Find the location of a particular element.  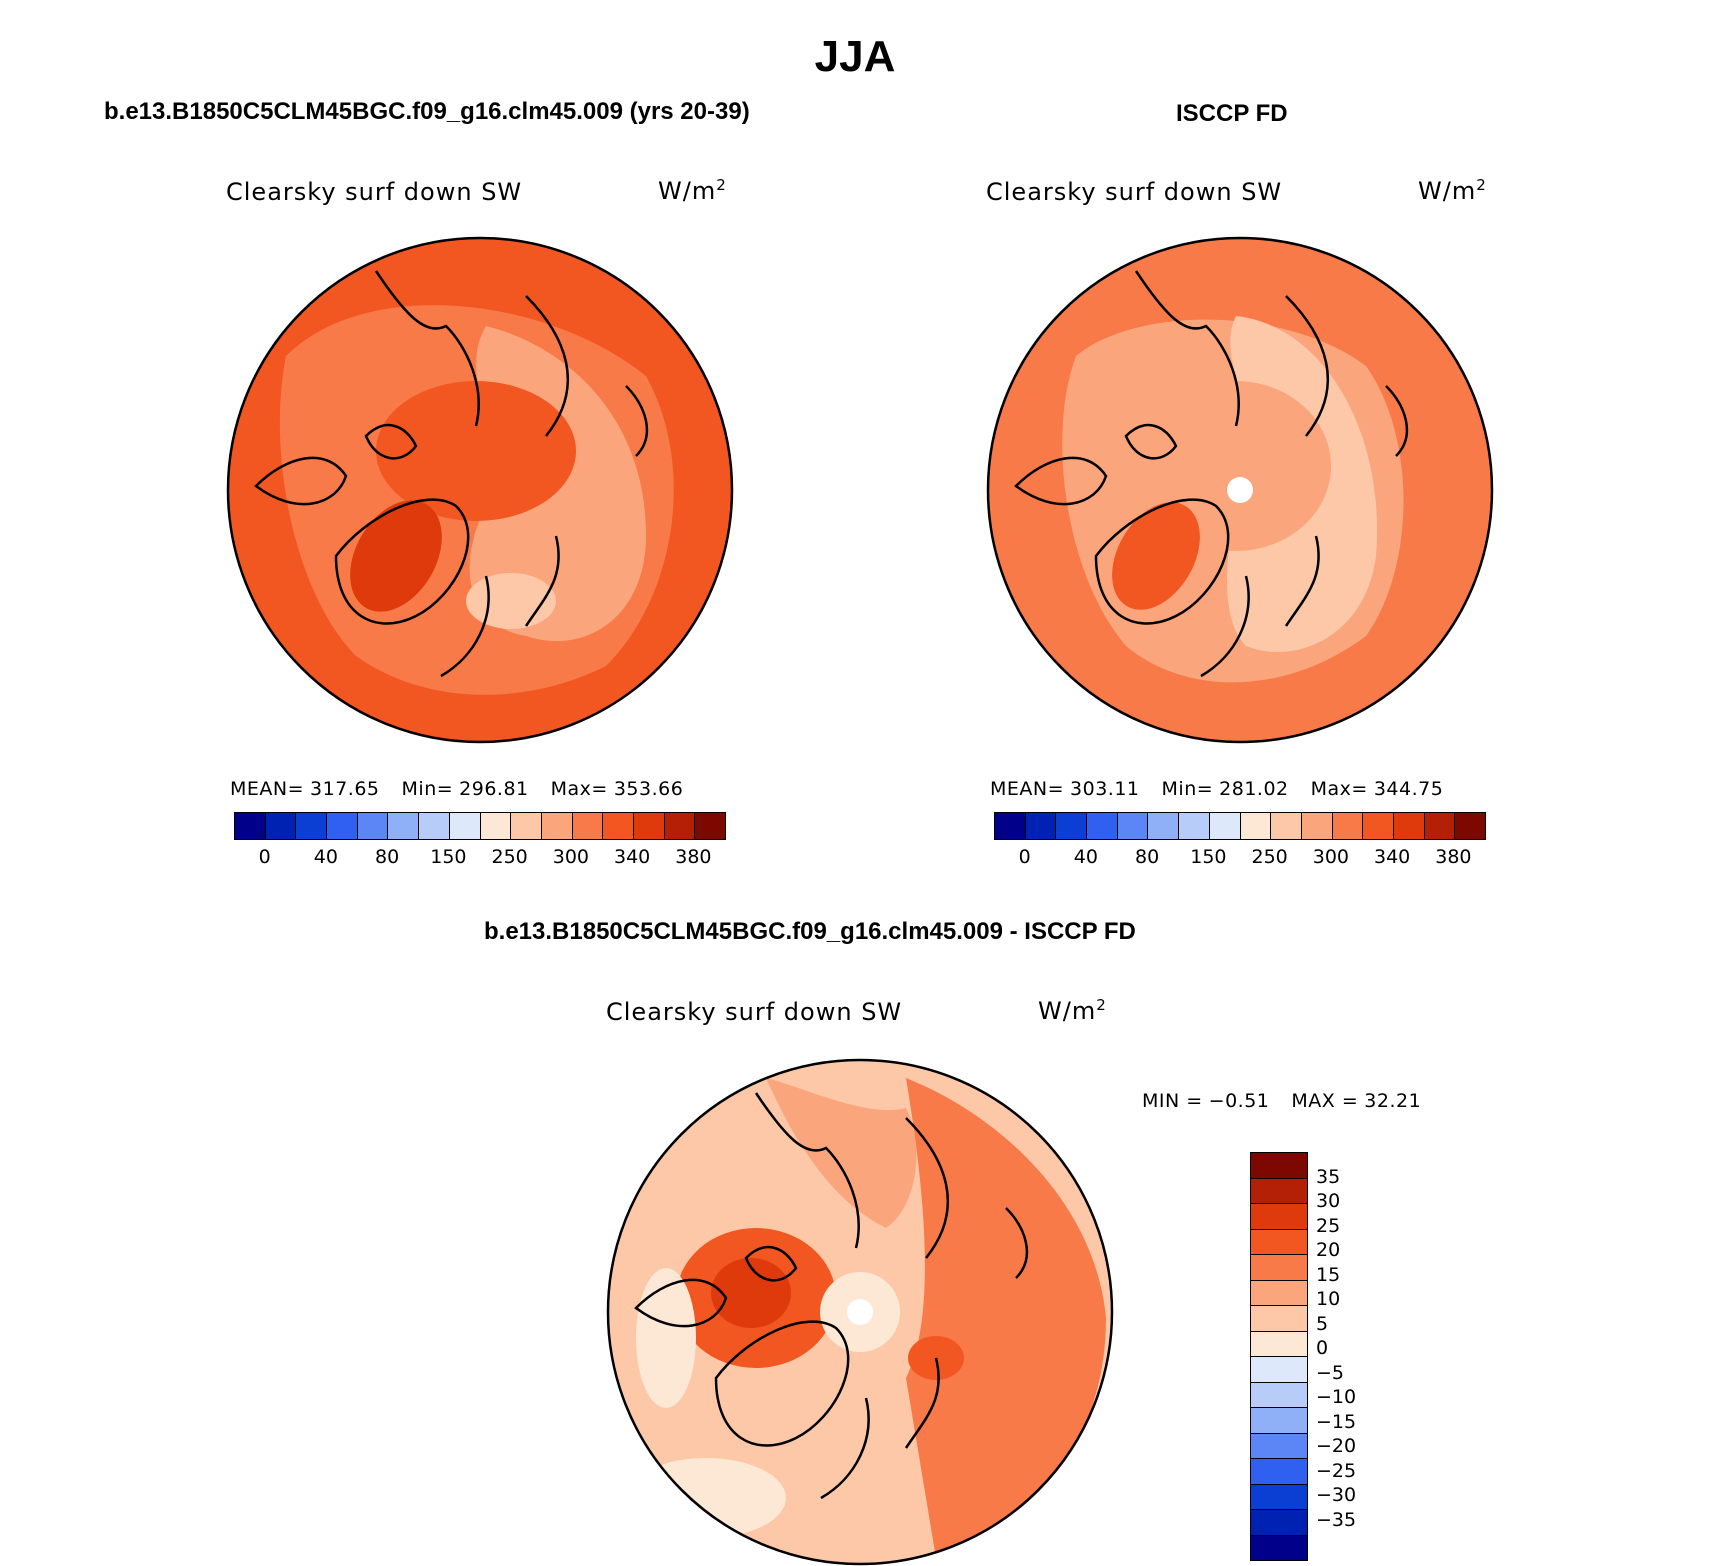

panel-2-colorbar-tick-label: 380 is located at coordinates (1453, 857).